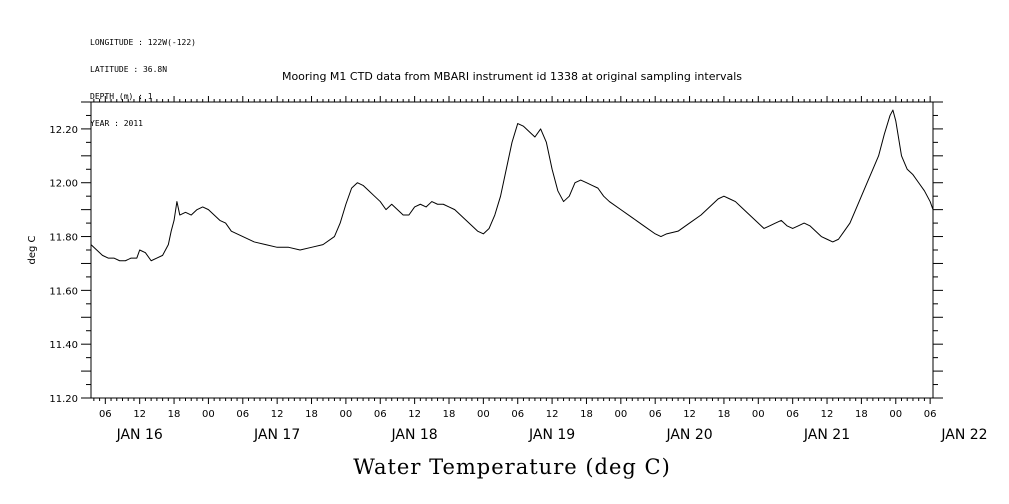 The image size is (1009, 504). Describe the element at coordinates (688, 435) in the screenshot. I see `x-day-label: JAN 20` at that location.